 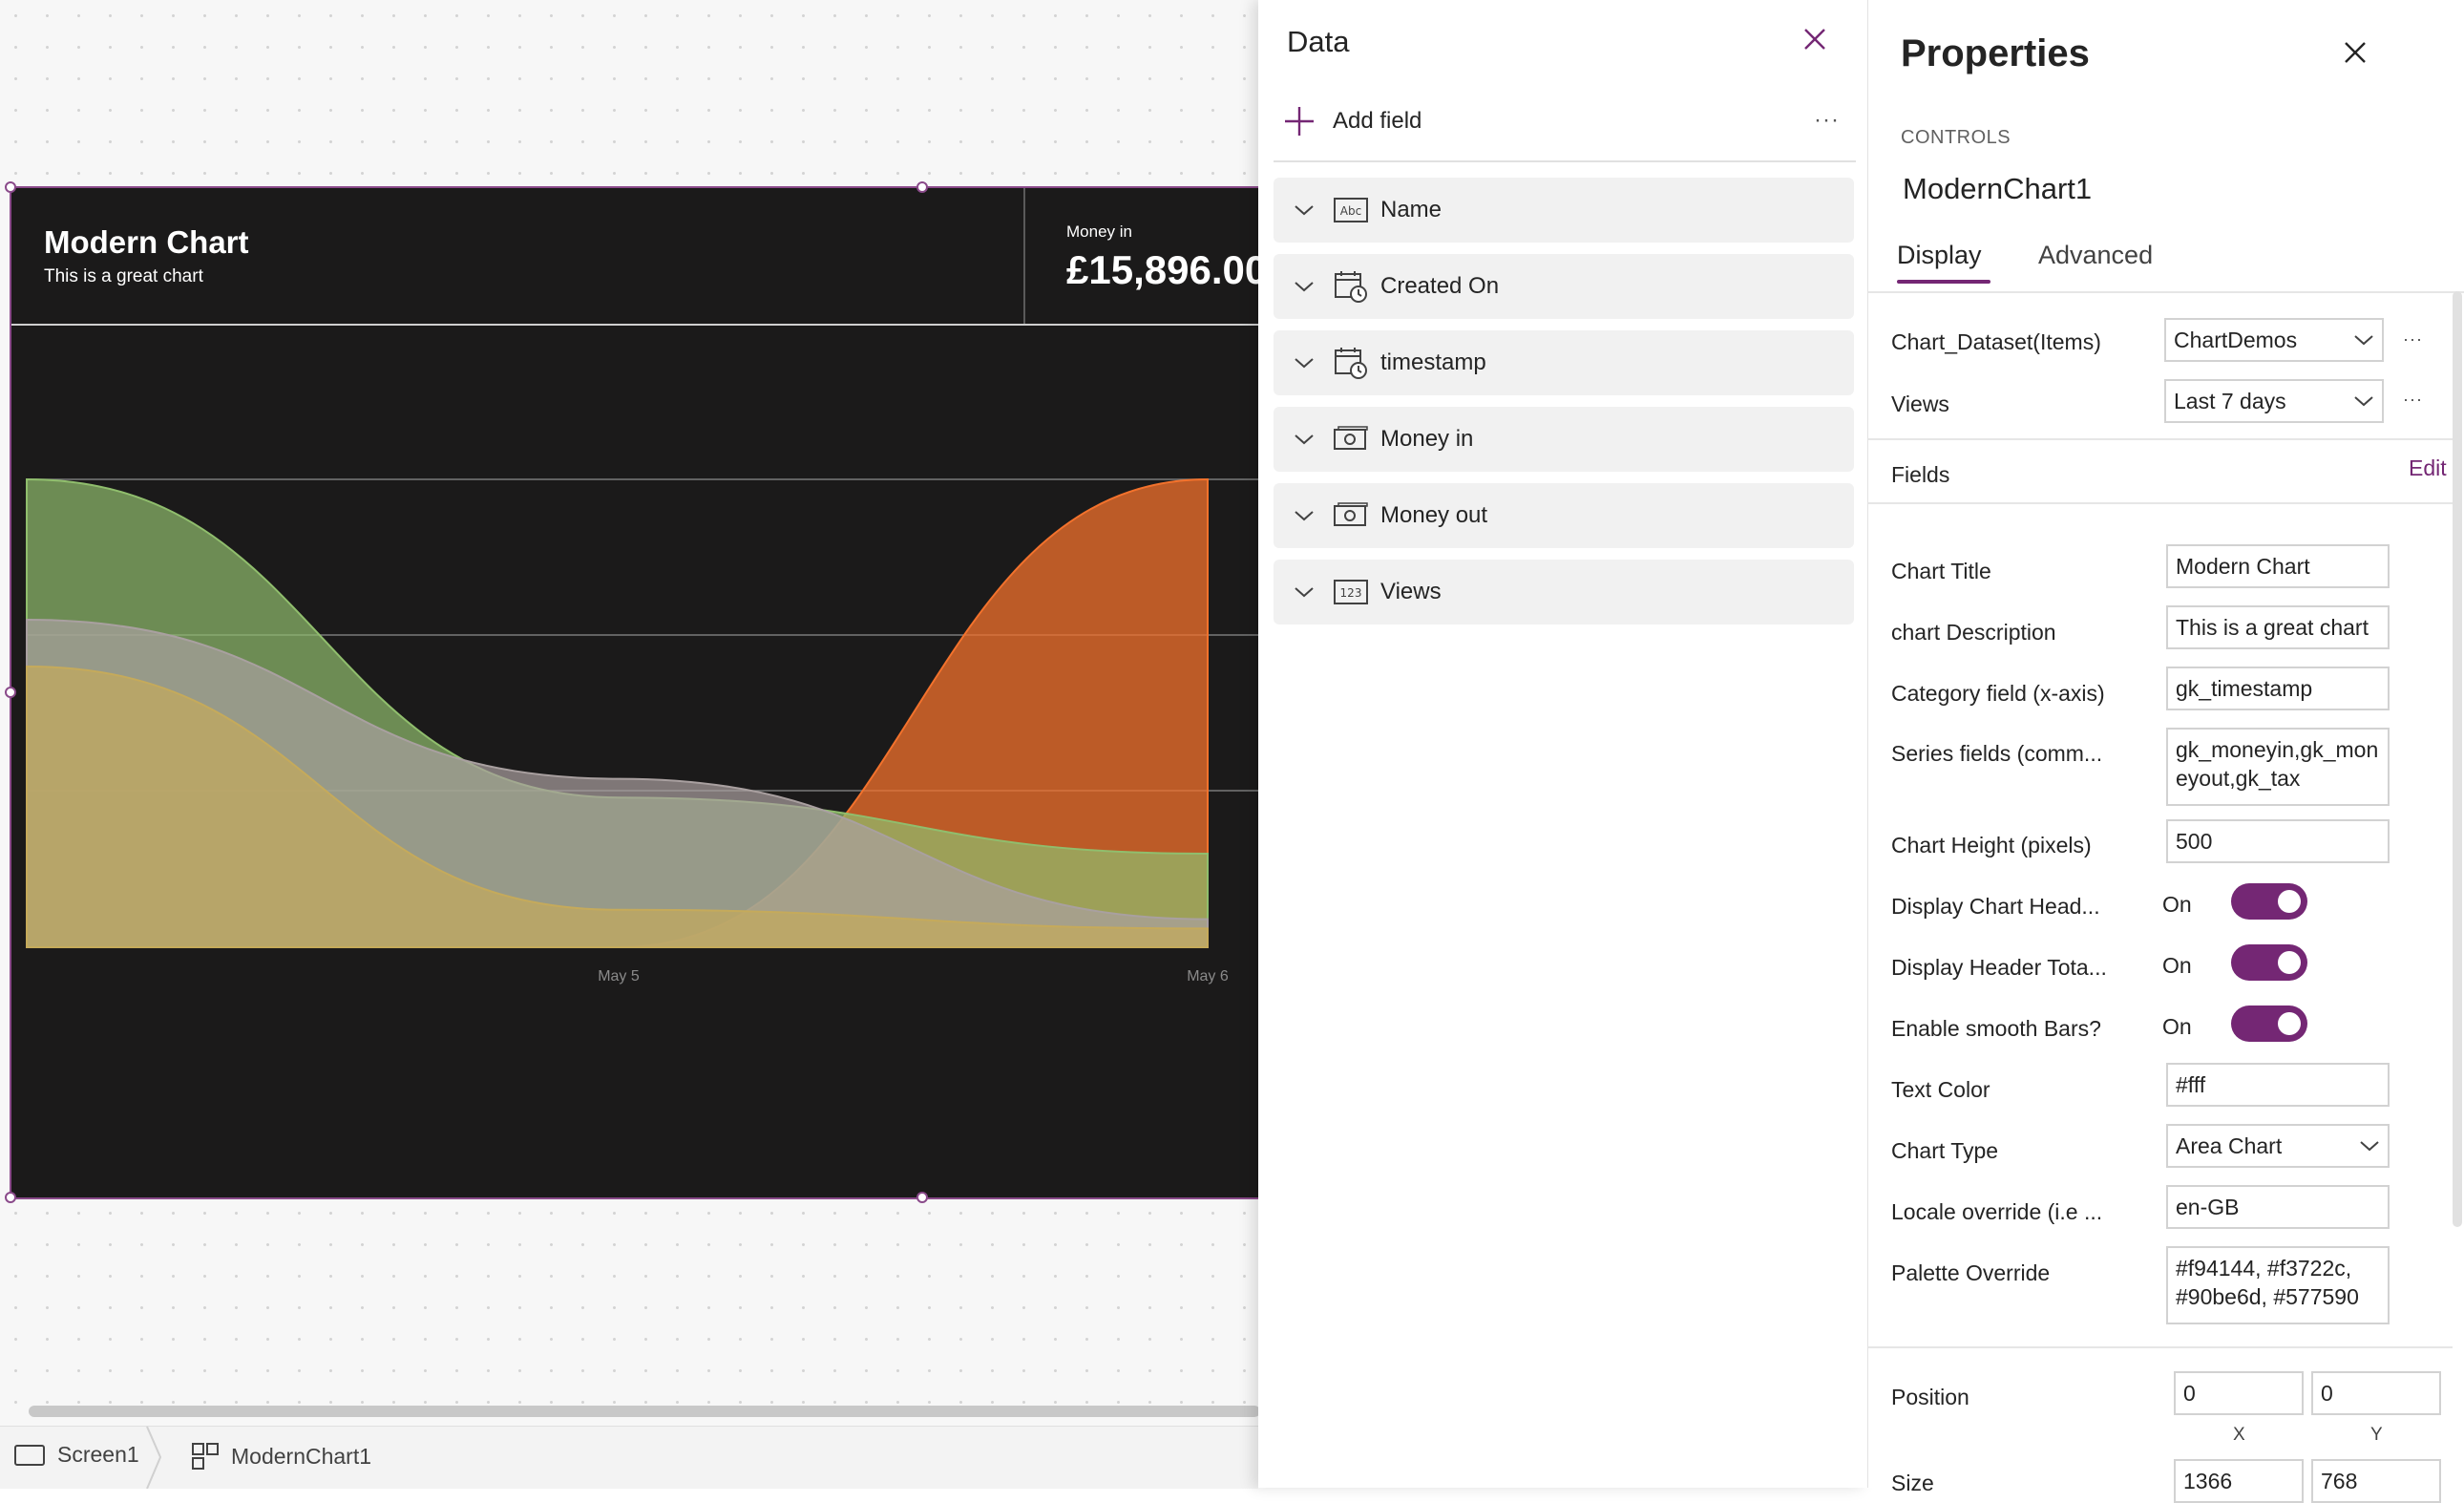 What do you see at coordinates (1996, 1028) in the screenshot?
I see `smooth-bars-label: Enable smooth Bars?` at bounding box center [1996, 1028].